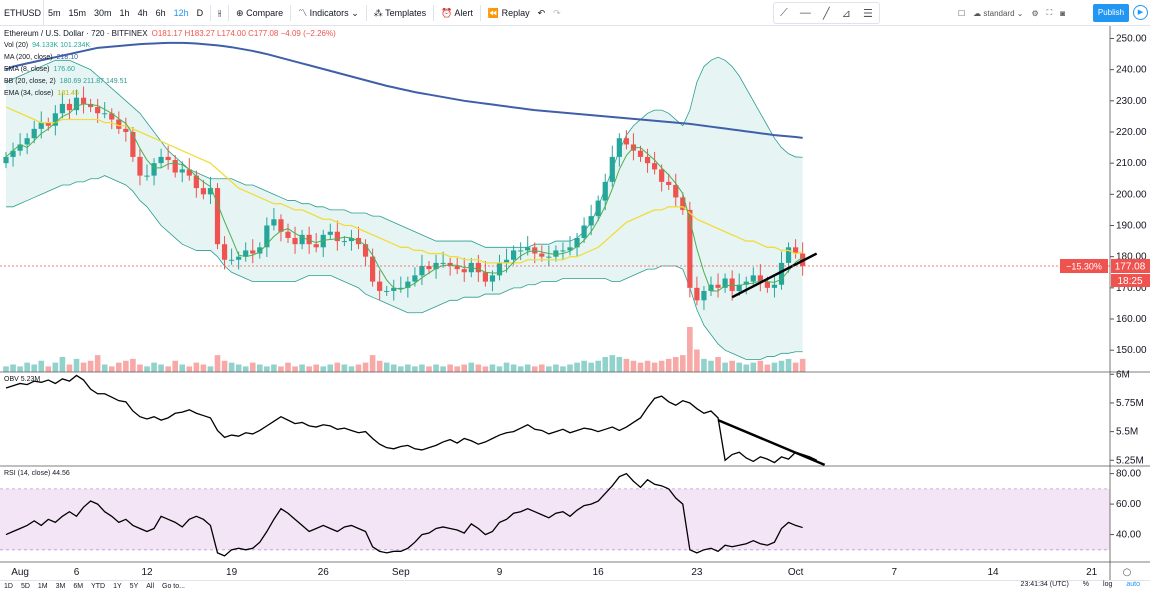  Describe the element at coordinates (117, 586) in the screenshot. I see `range-1y: 1Y` at that location.